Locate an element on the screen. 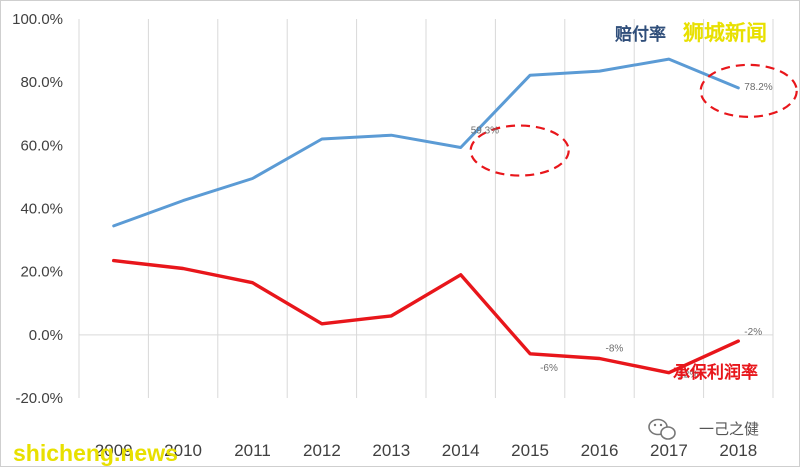 Image resolution: width=800 pixels, height=468 pixels. x-tick-label: 2013 is located at coordinates (391, 450).